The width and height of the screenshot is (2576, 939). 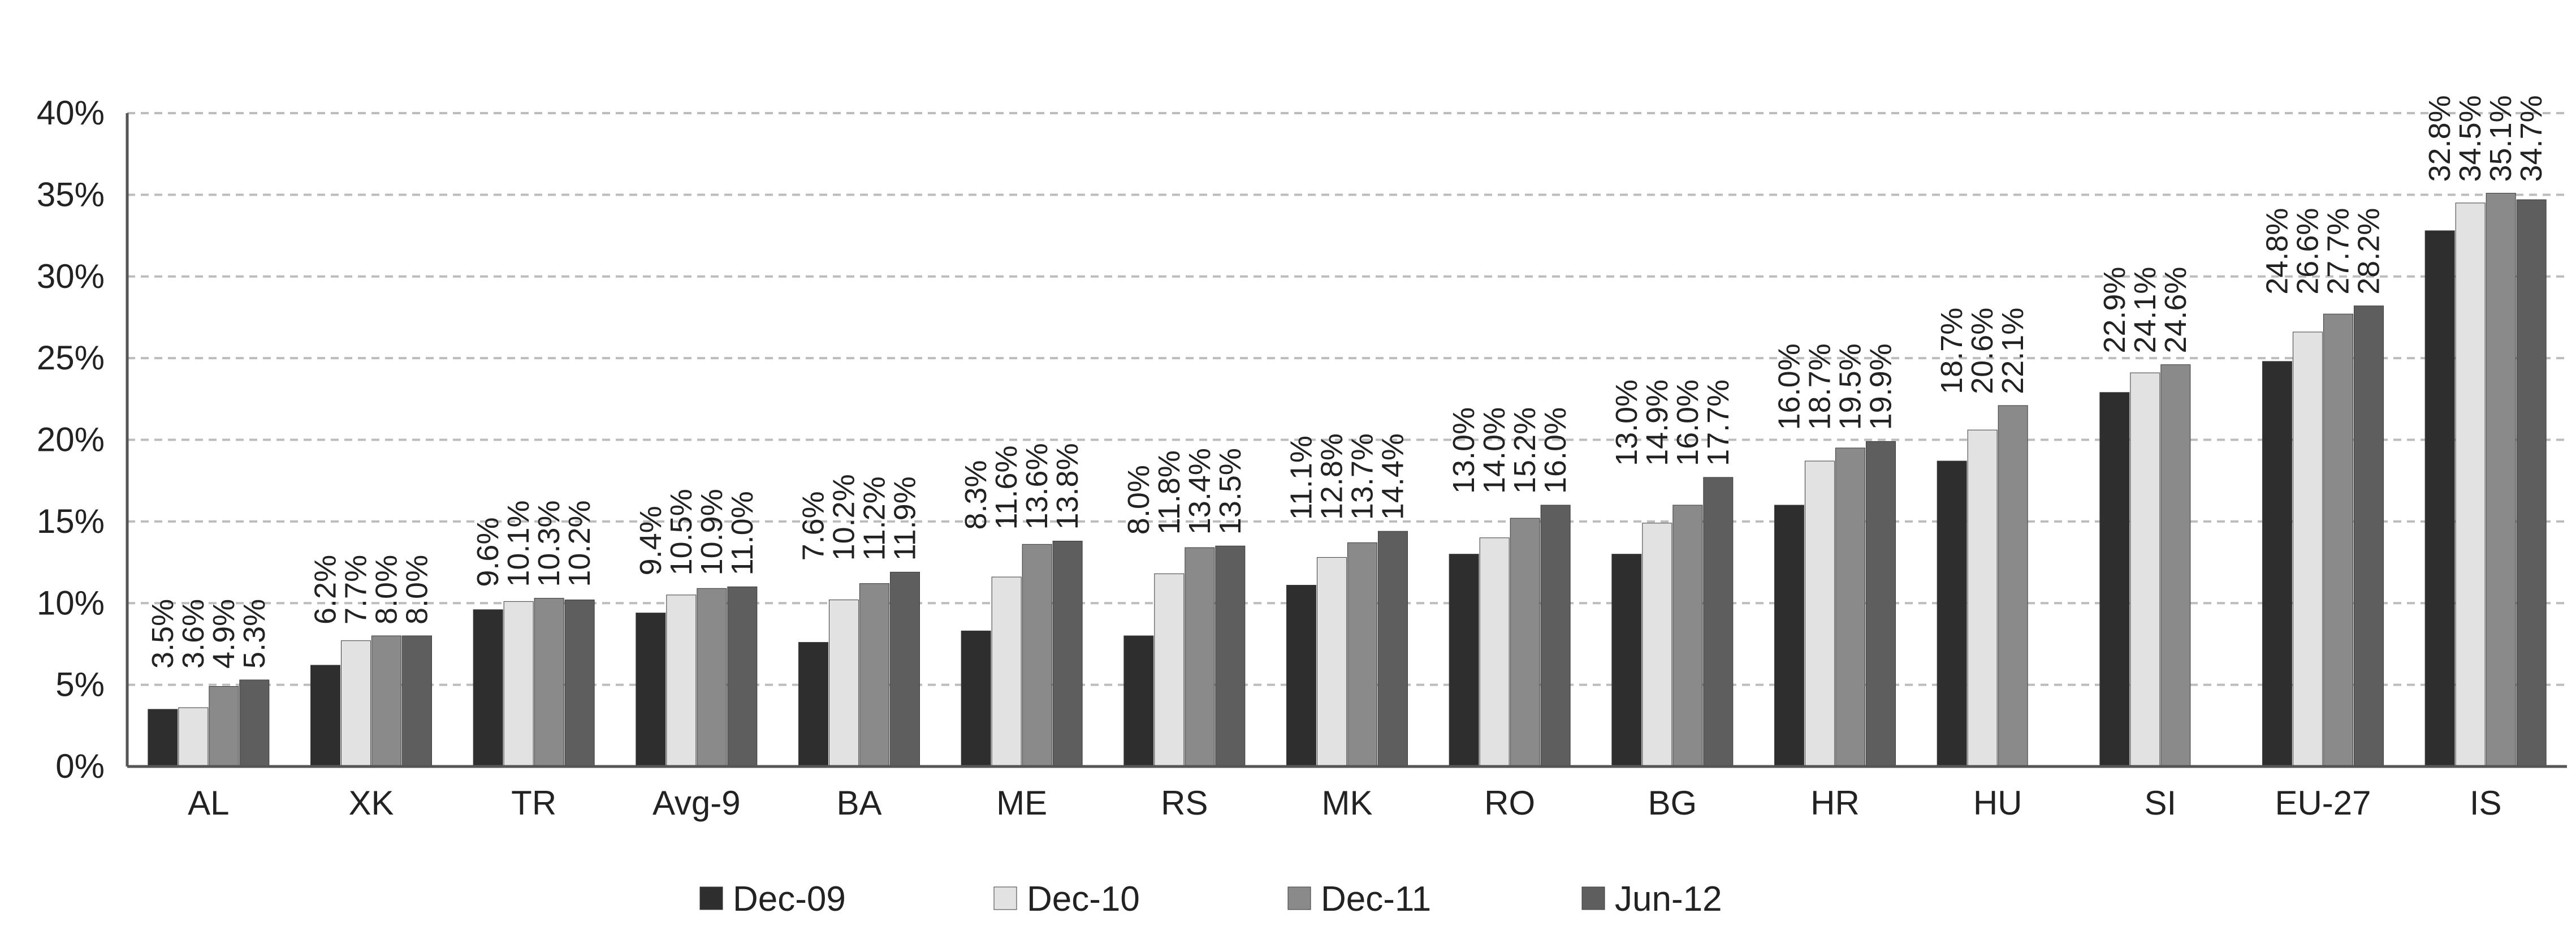 What do you see at coordinates (905, 518) in the screenshot?
I see `data-label: 11.9%` at bounding box center [905, 518].